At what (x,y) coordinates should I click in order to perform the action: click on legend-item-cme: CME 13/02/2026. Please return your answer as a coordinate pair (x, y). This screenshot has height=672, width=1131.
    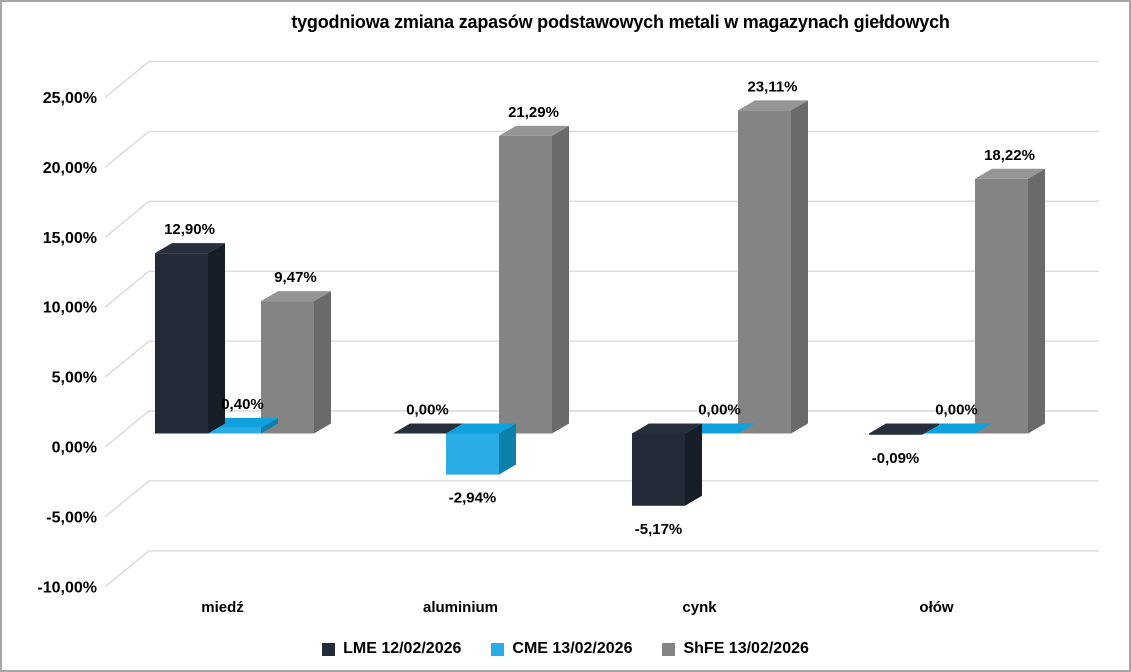
    Looking at the image, I should click on (561, 649).